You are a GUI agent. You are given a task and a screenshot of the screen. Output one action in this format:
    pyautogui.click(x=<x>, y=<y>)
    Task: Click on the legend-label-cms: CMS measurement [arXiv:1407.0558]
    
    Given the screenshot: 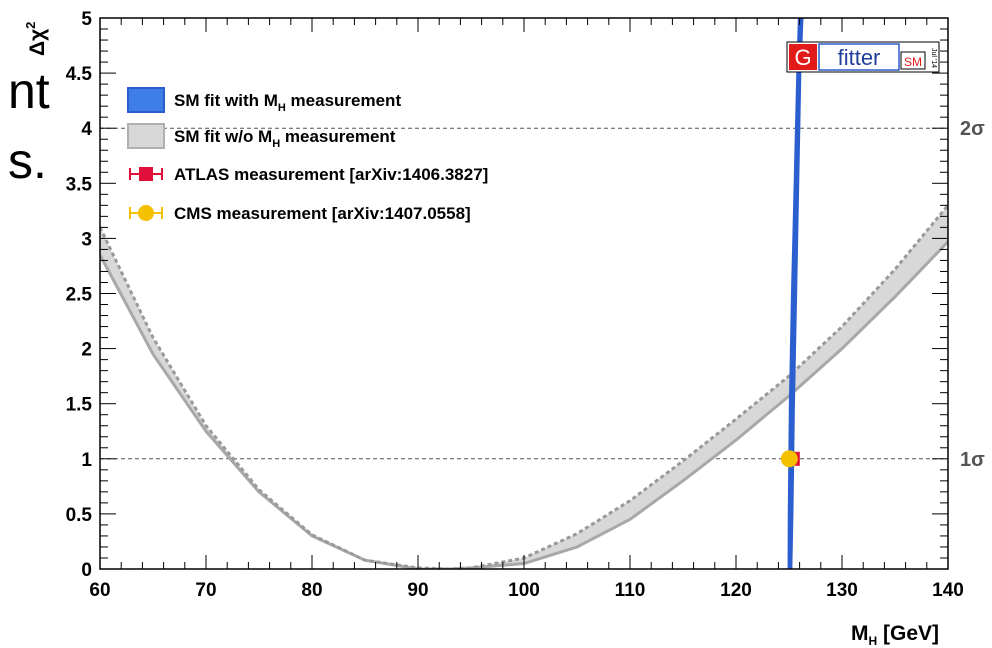 What is the action you would take?
    pyautogui.click(x=322, y=213)
    